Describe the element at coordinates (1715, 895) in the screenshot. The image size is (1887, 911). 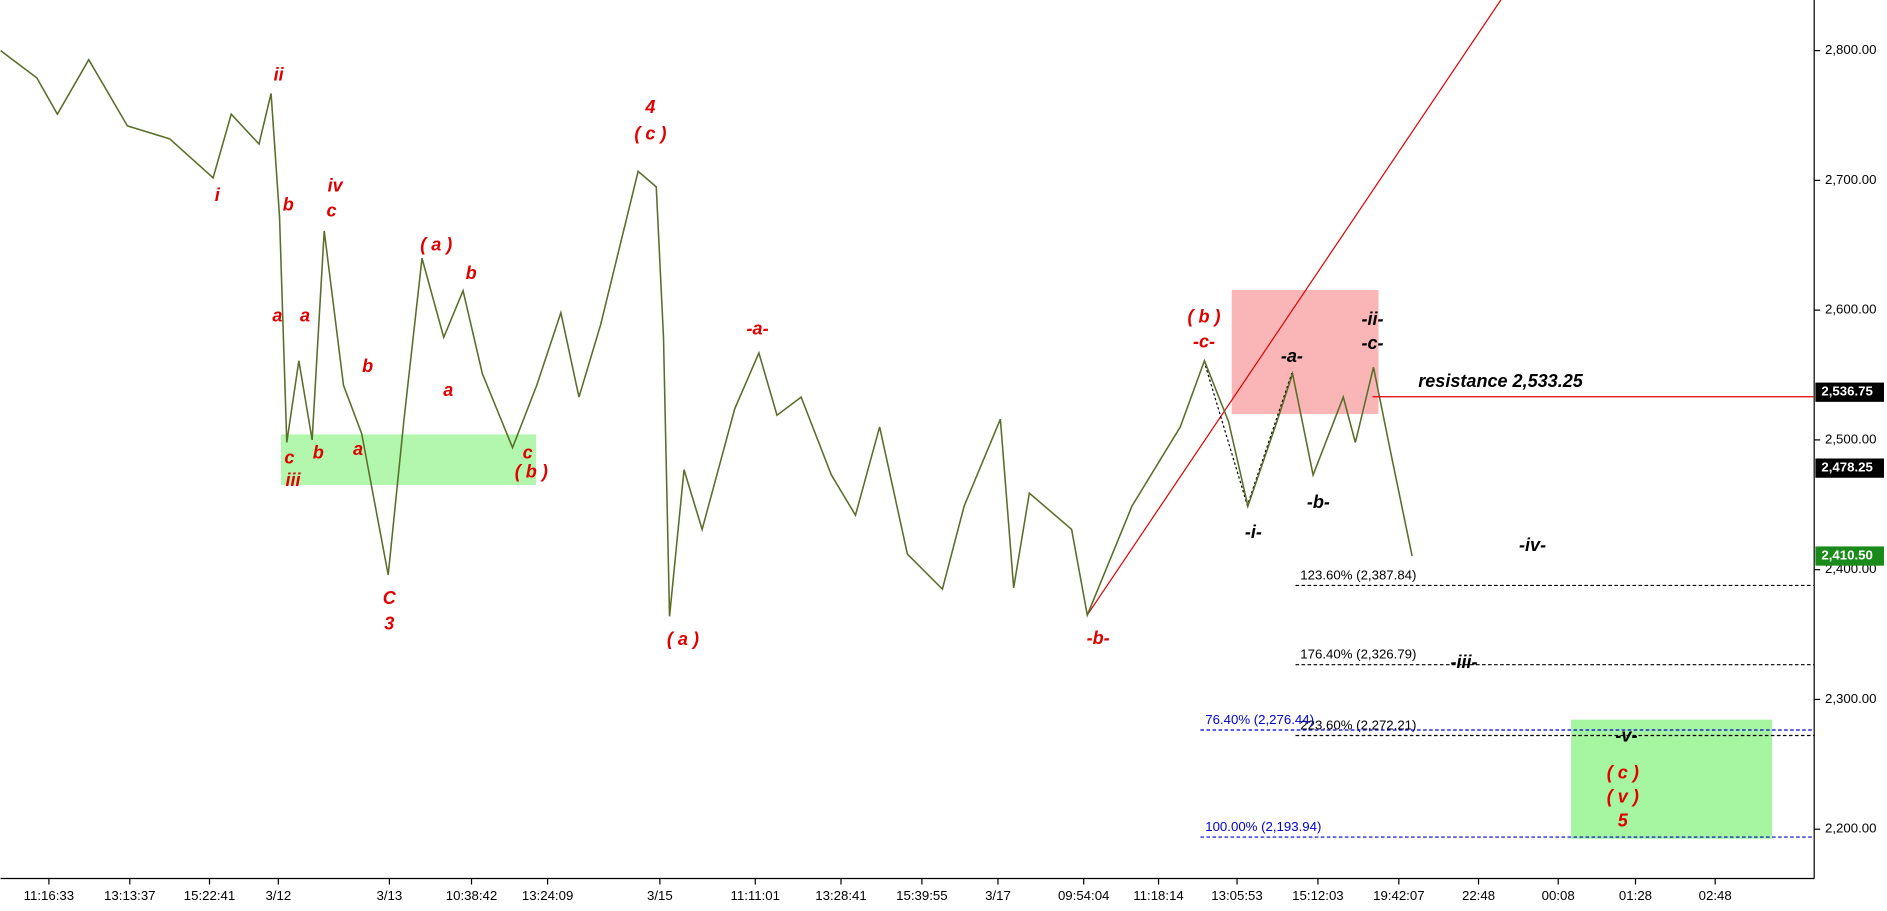
I see `x-tick-label: 02:48` at that location.